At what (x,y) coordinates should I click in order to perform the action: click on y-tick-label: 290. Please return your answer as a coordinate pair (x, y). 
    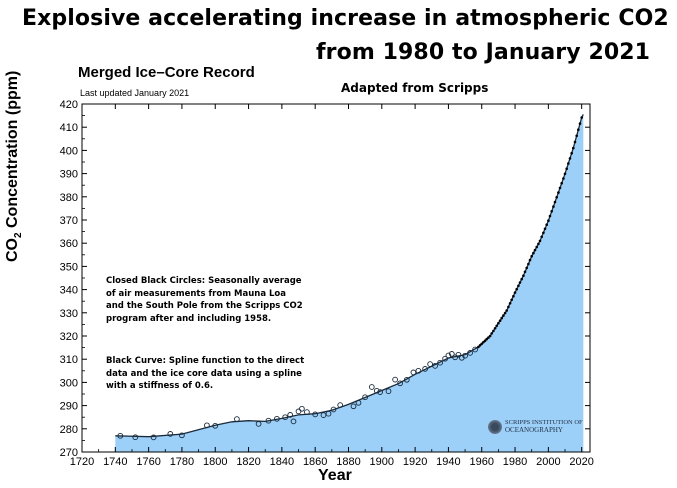
    Looking at the image, I should click on (69, 407).